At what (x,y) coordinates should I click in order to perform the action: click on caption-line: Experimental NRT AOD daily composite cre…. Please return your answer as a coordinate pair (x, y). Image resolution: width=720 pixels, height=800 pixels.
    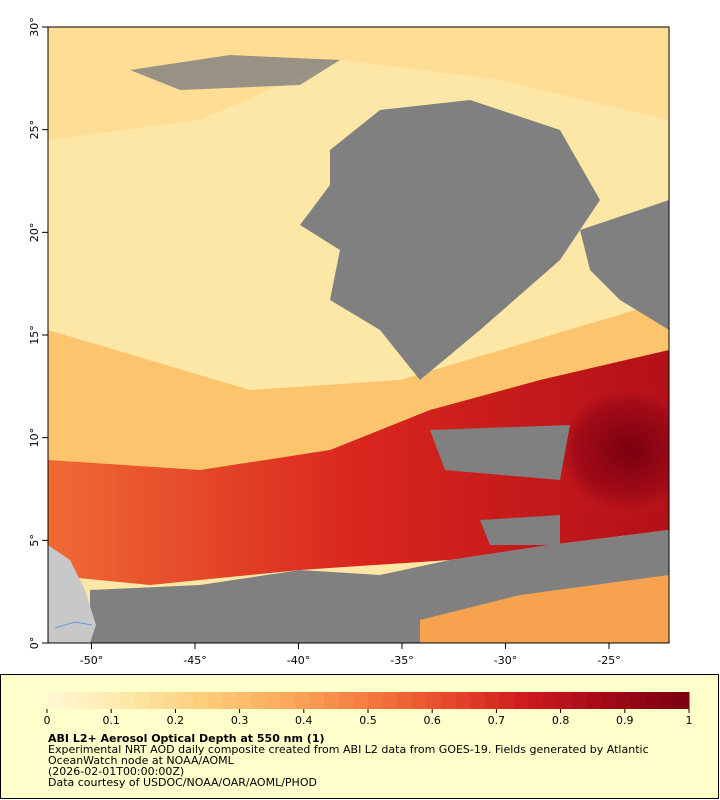
    Looking at the image, I should click on (348, 749).